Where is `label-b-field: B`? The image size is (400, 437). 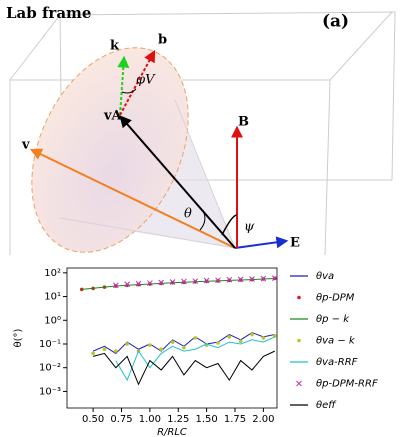
label-b-field: B is located at coordinates (243, 122).